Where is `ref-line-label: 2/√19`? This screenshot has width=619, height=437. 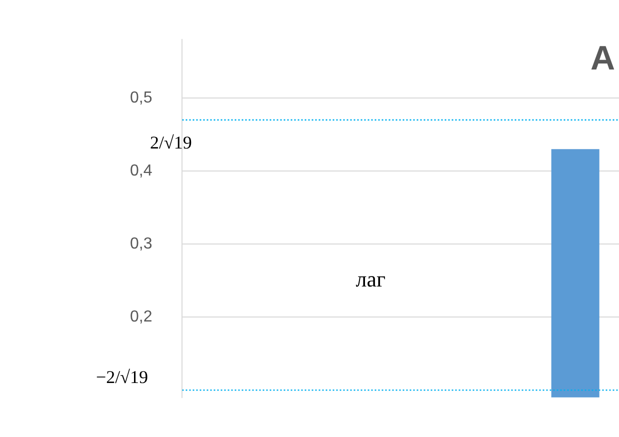 ref-line-label: 2/√19 is located at coordinates (171, 142).